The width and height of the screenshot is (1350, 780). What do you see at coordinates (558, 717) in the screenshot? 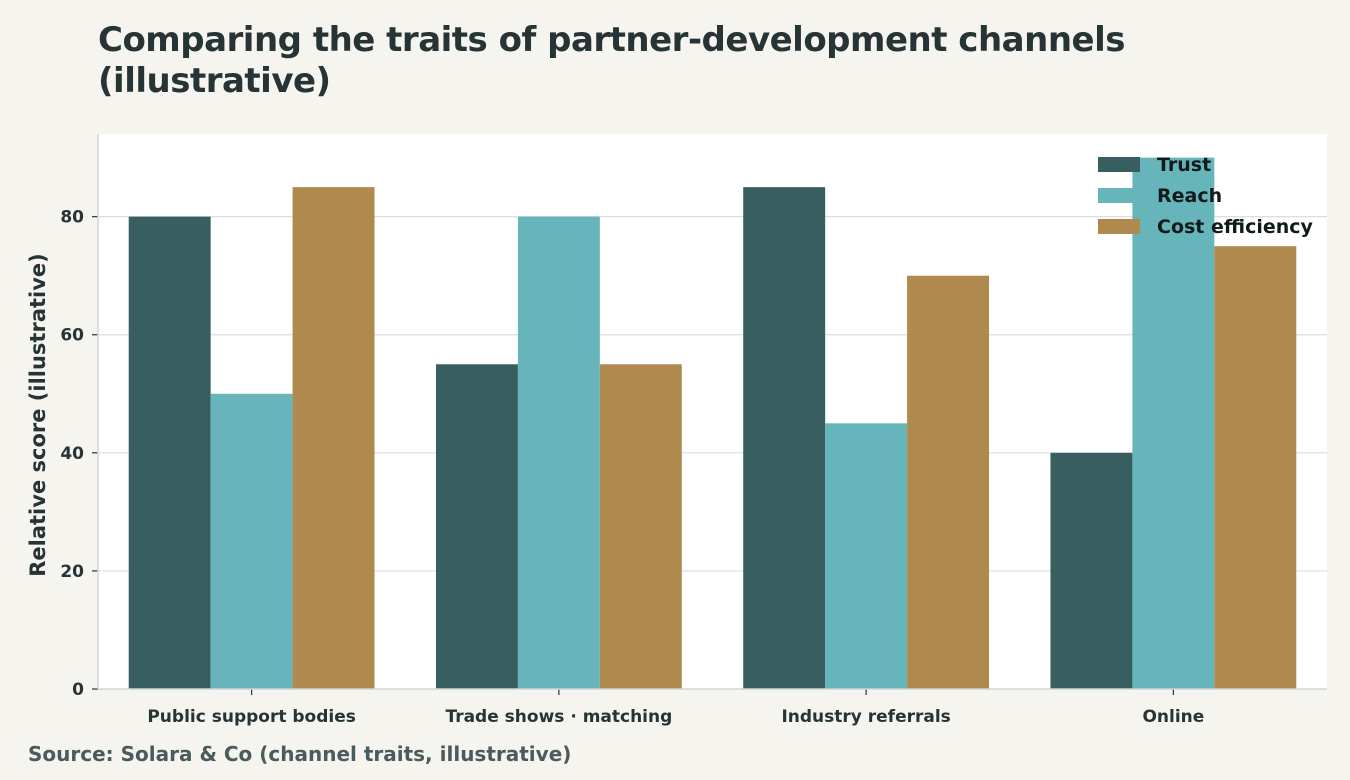
I see `x-tick-label: Trade shows · matching` at bounding box center [558, 717].